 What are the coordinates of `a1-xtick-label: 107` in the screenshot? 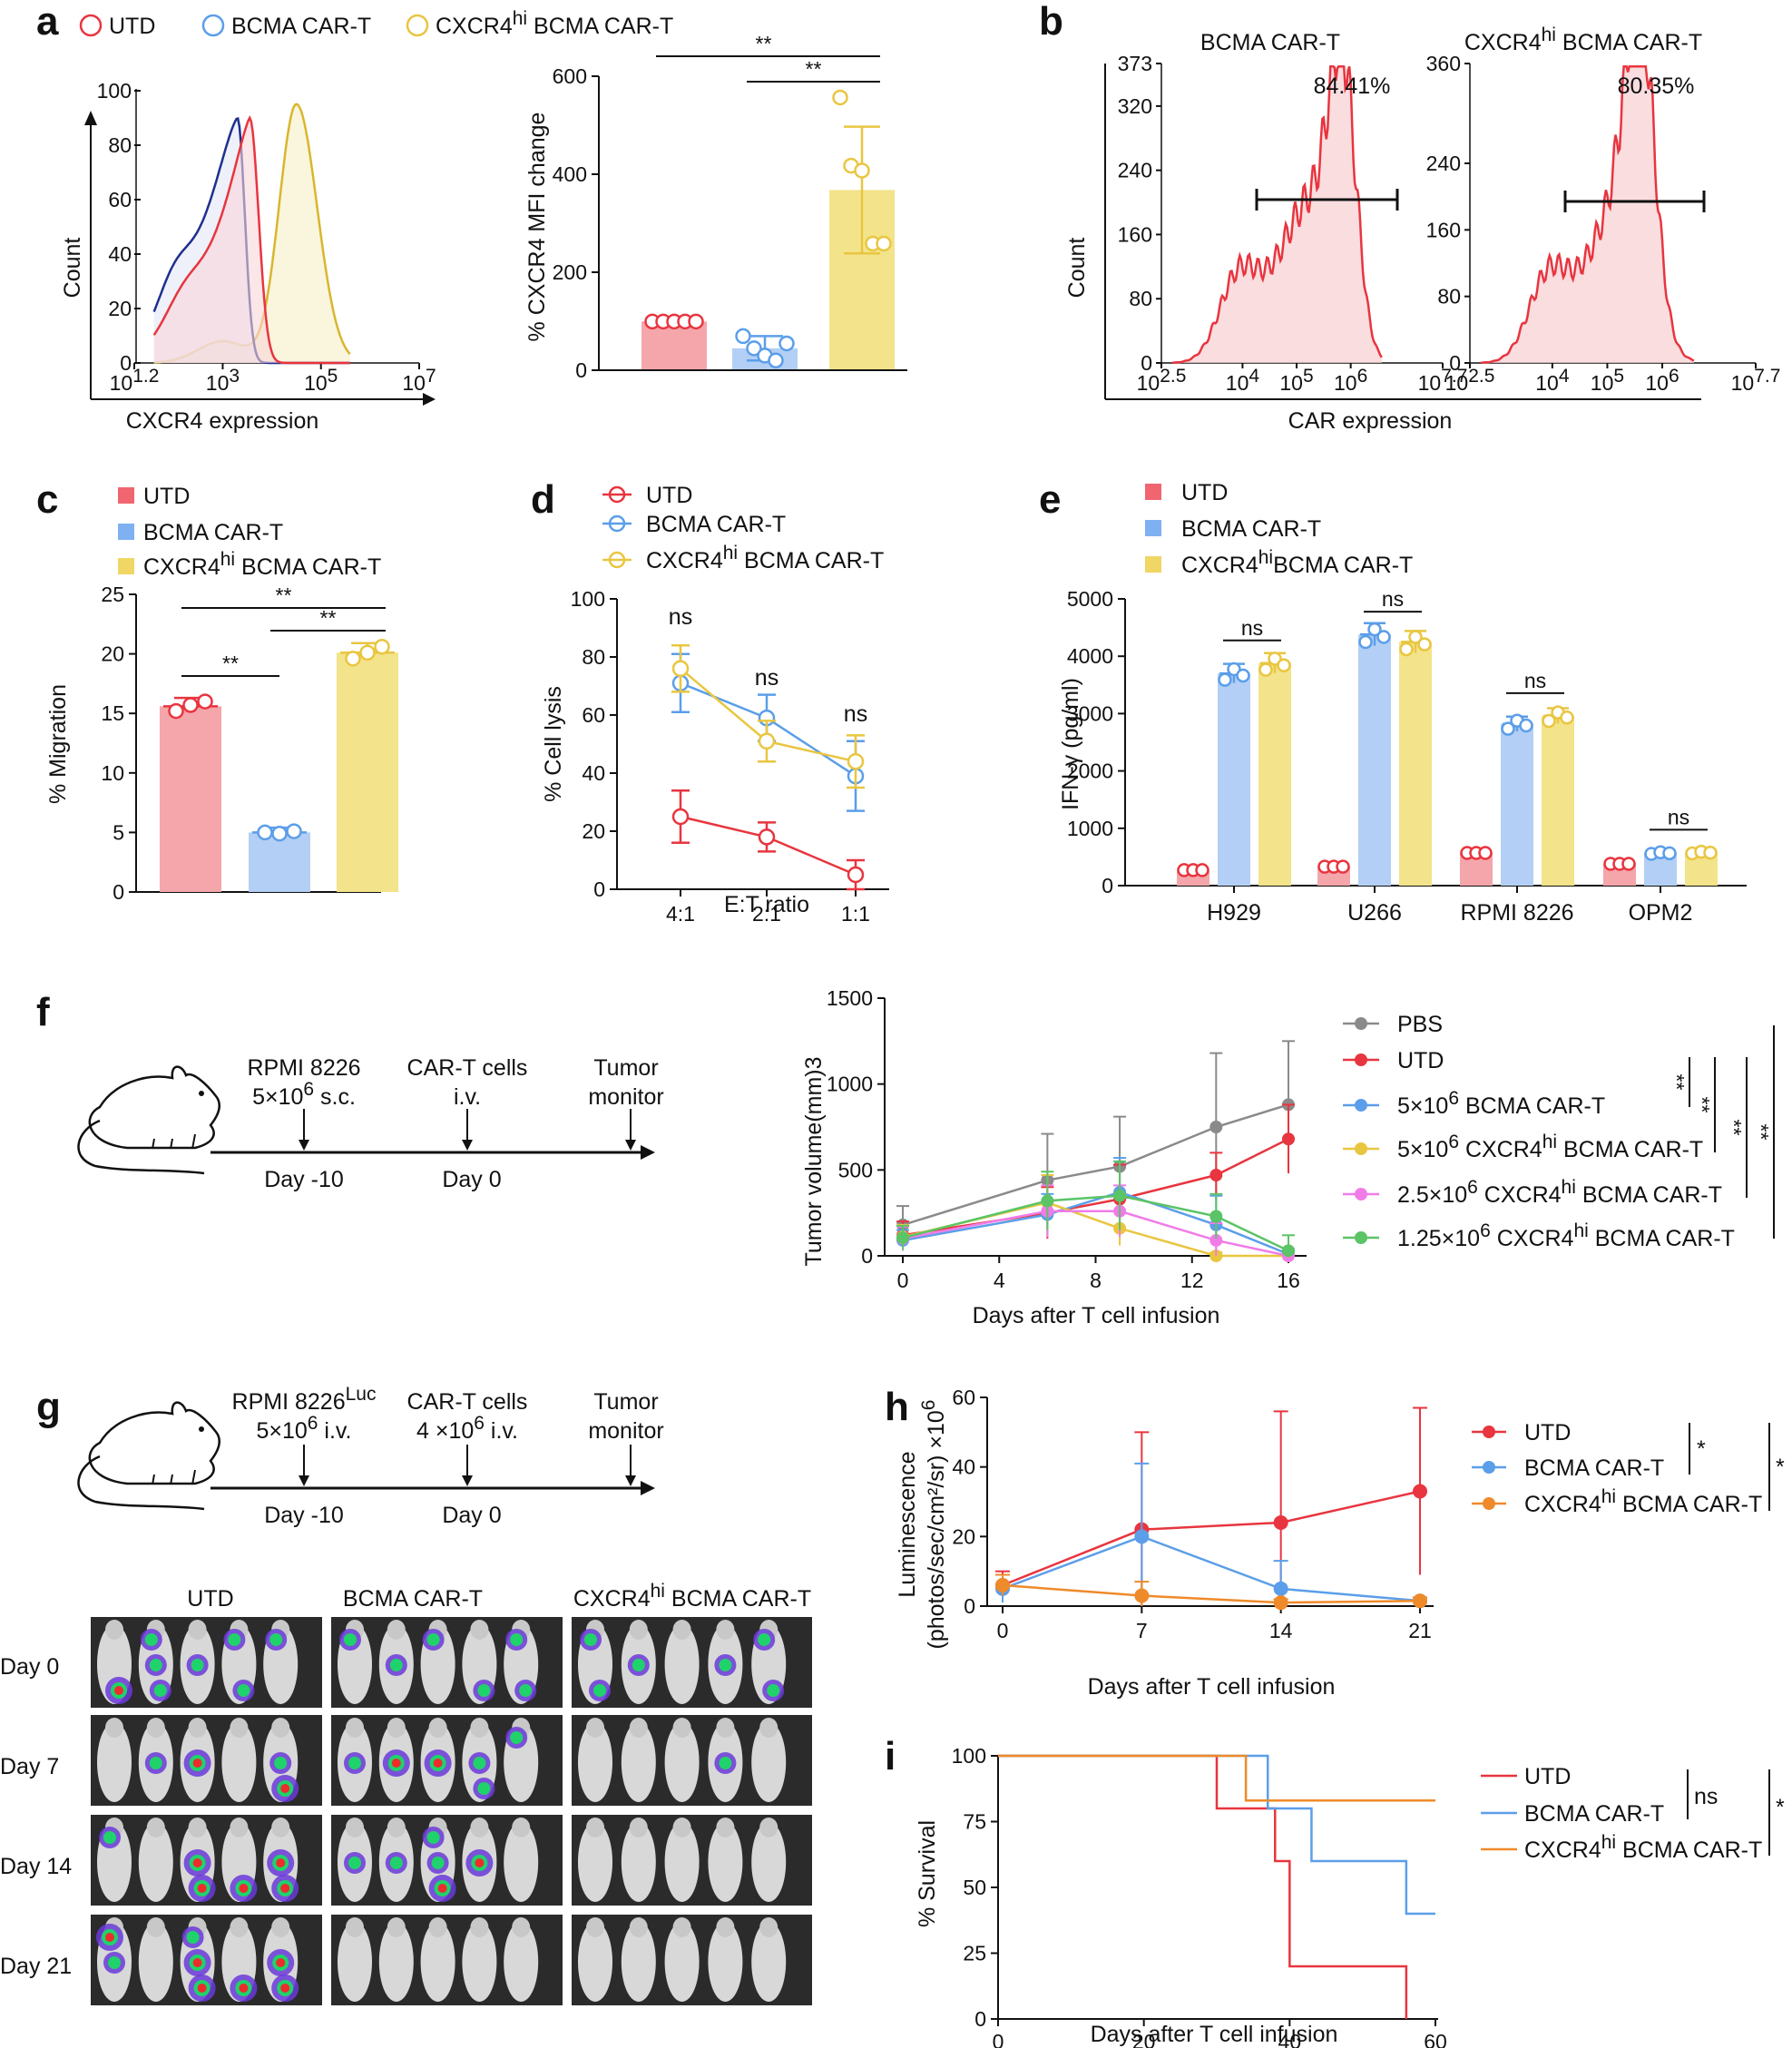 It's located at (419, 380).